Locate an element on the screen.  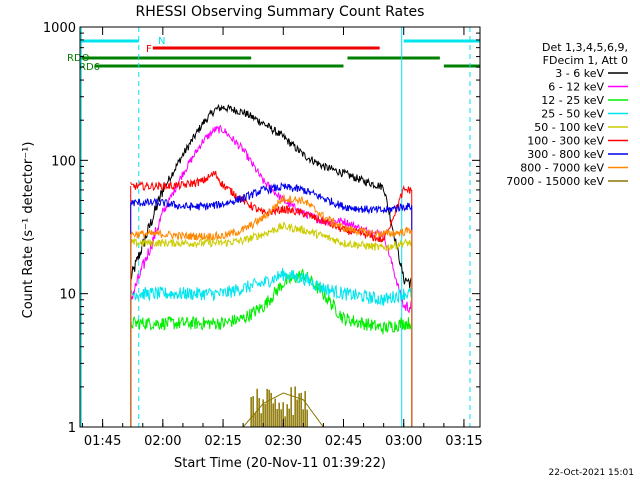
chart-title: RHESSI Observing Summary Count Rates is located at coordinates (280, 12).